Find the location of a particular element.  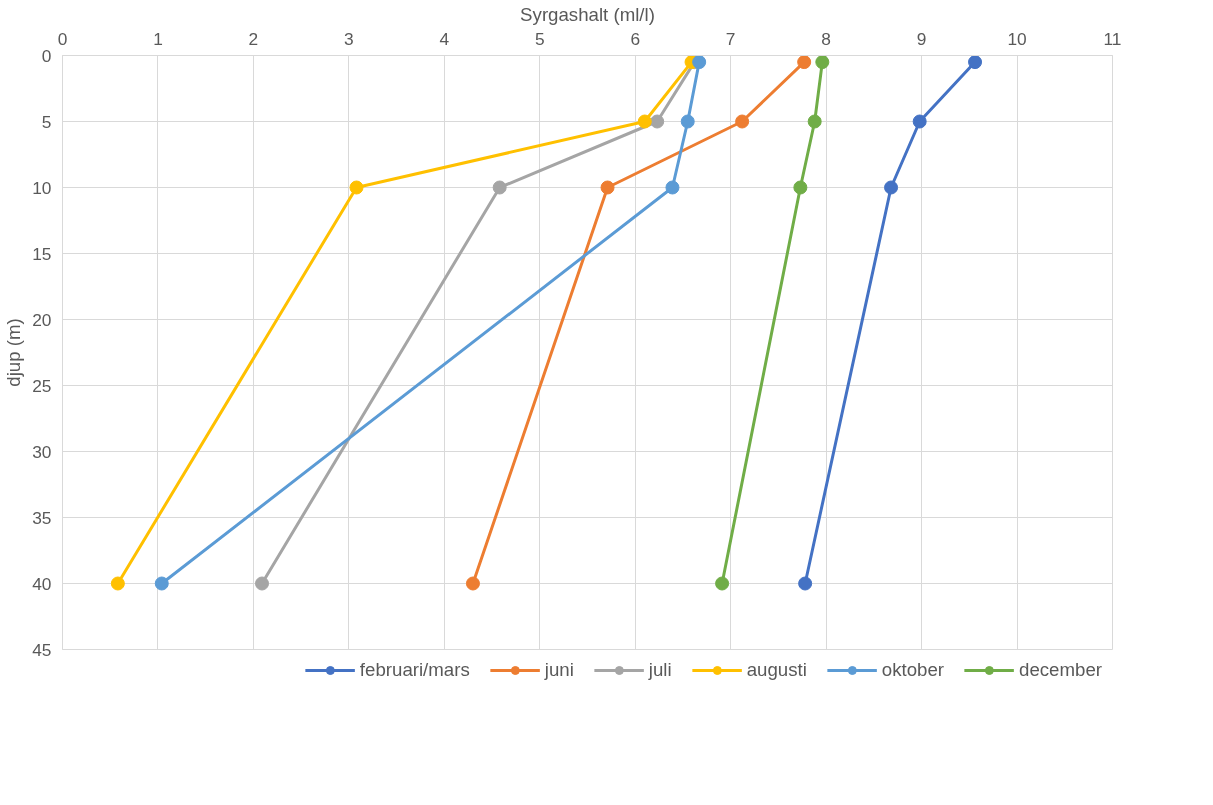

y-tick-label: 40 is located at coordinates (42, 583).